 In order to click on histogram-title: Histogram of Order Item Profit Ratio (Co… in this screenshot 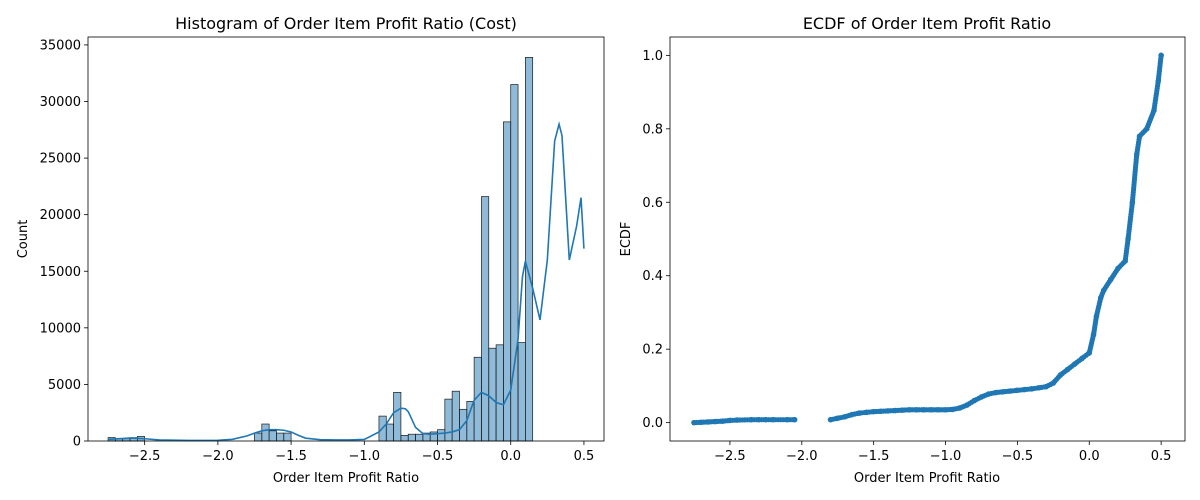, I will do `click(346, 23)`.